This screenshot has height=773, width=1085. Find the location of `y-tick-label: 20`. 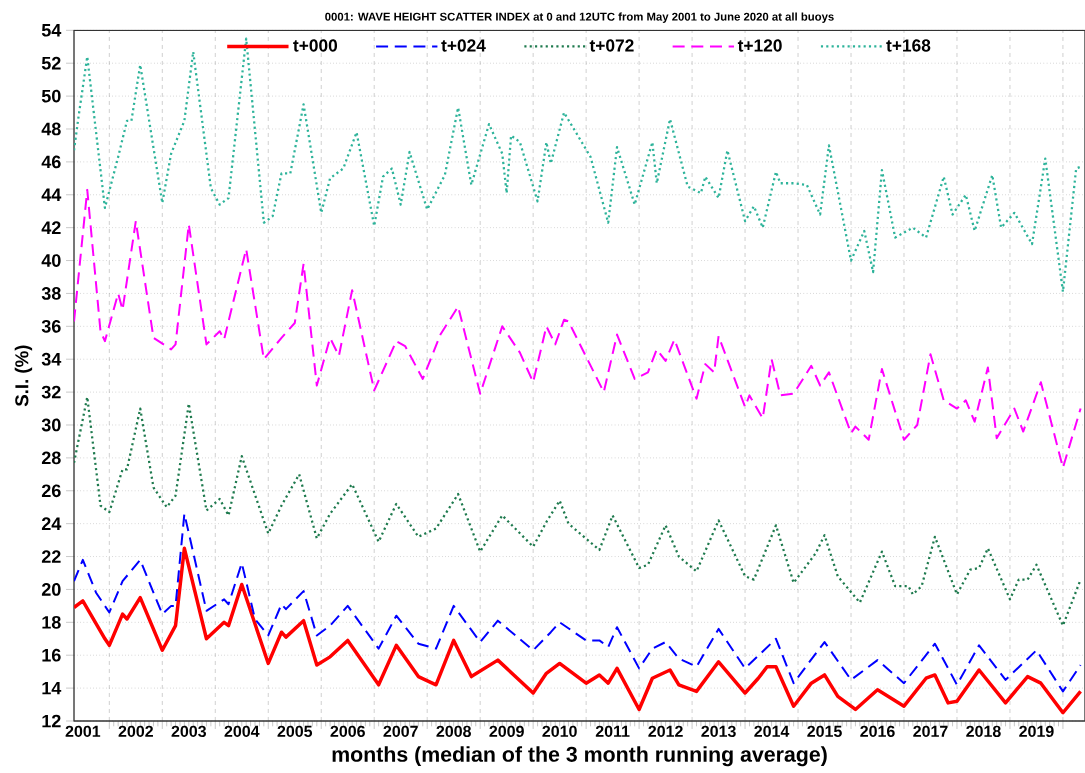

y-tick-label: 20 is located at coordinates (51, 589).